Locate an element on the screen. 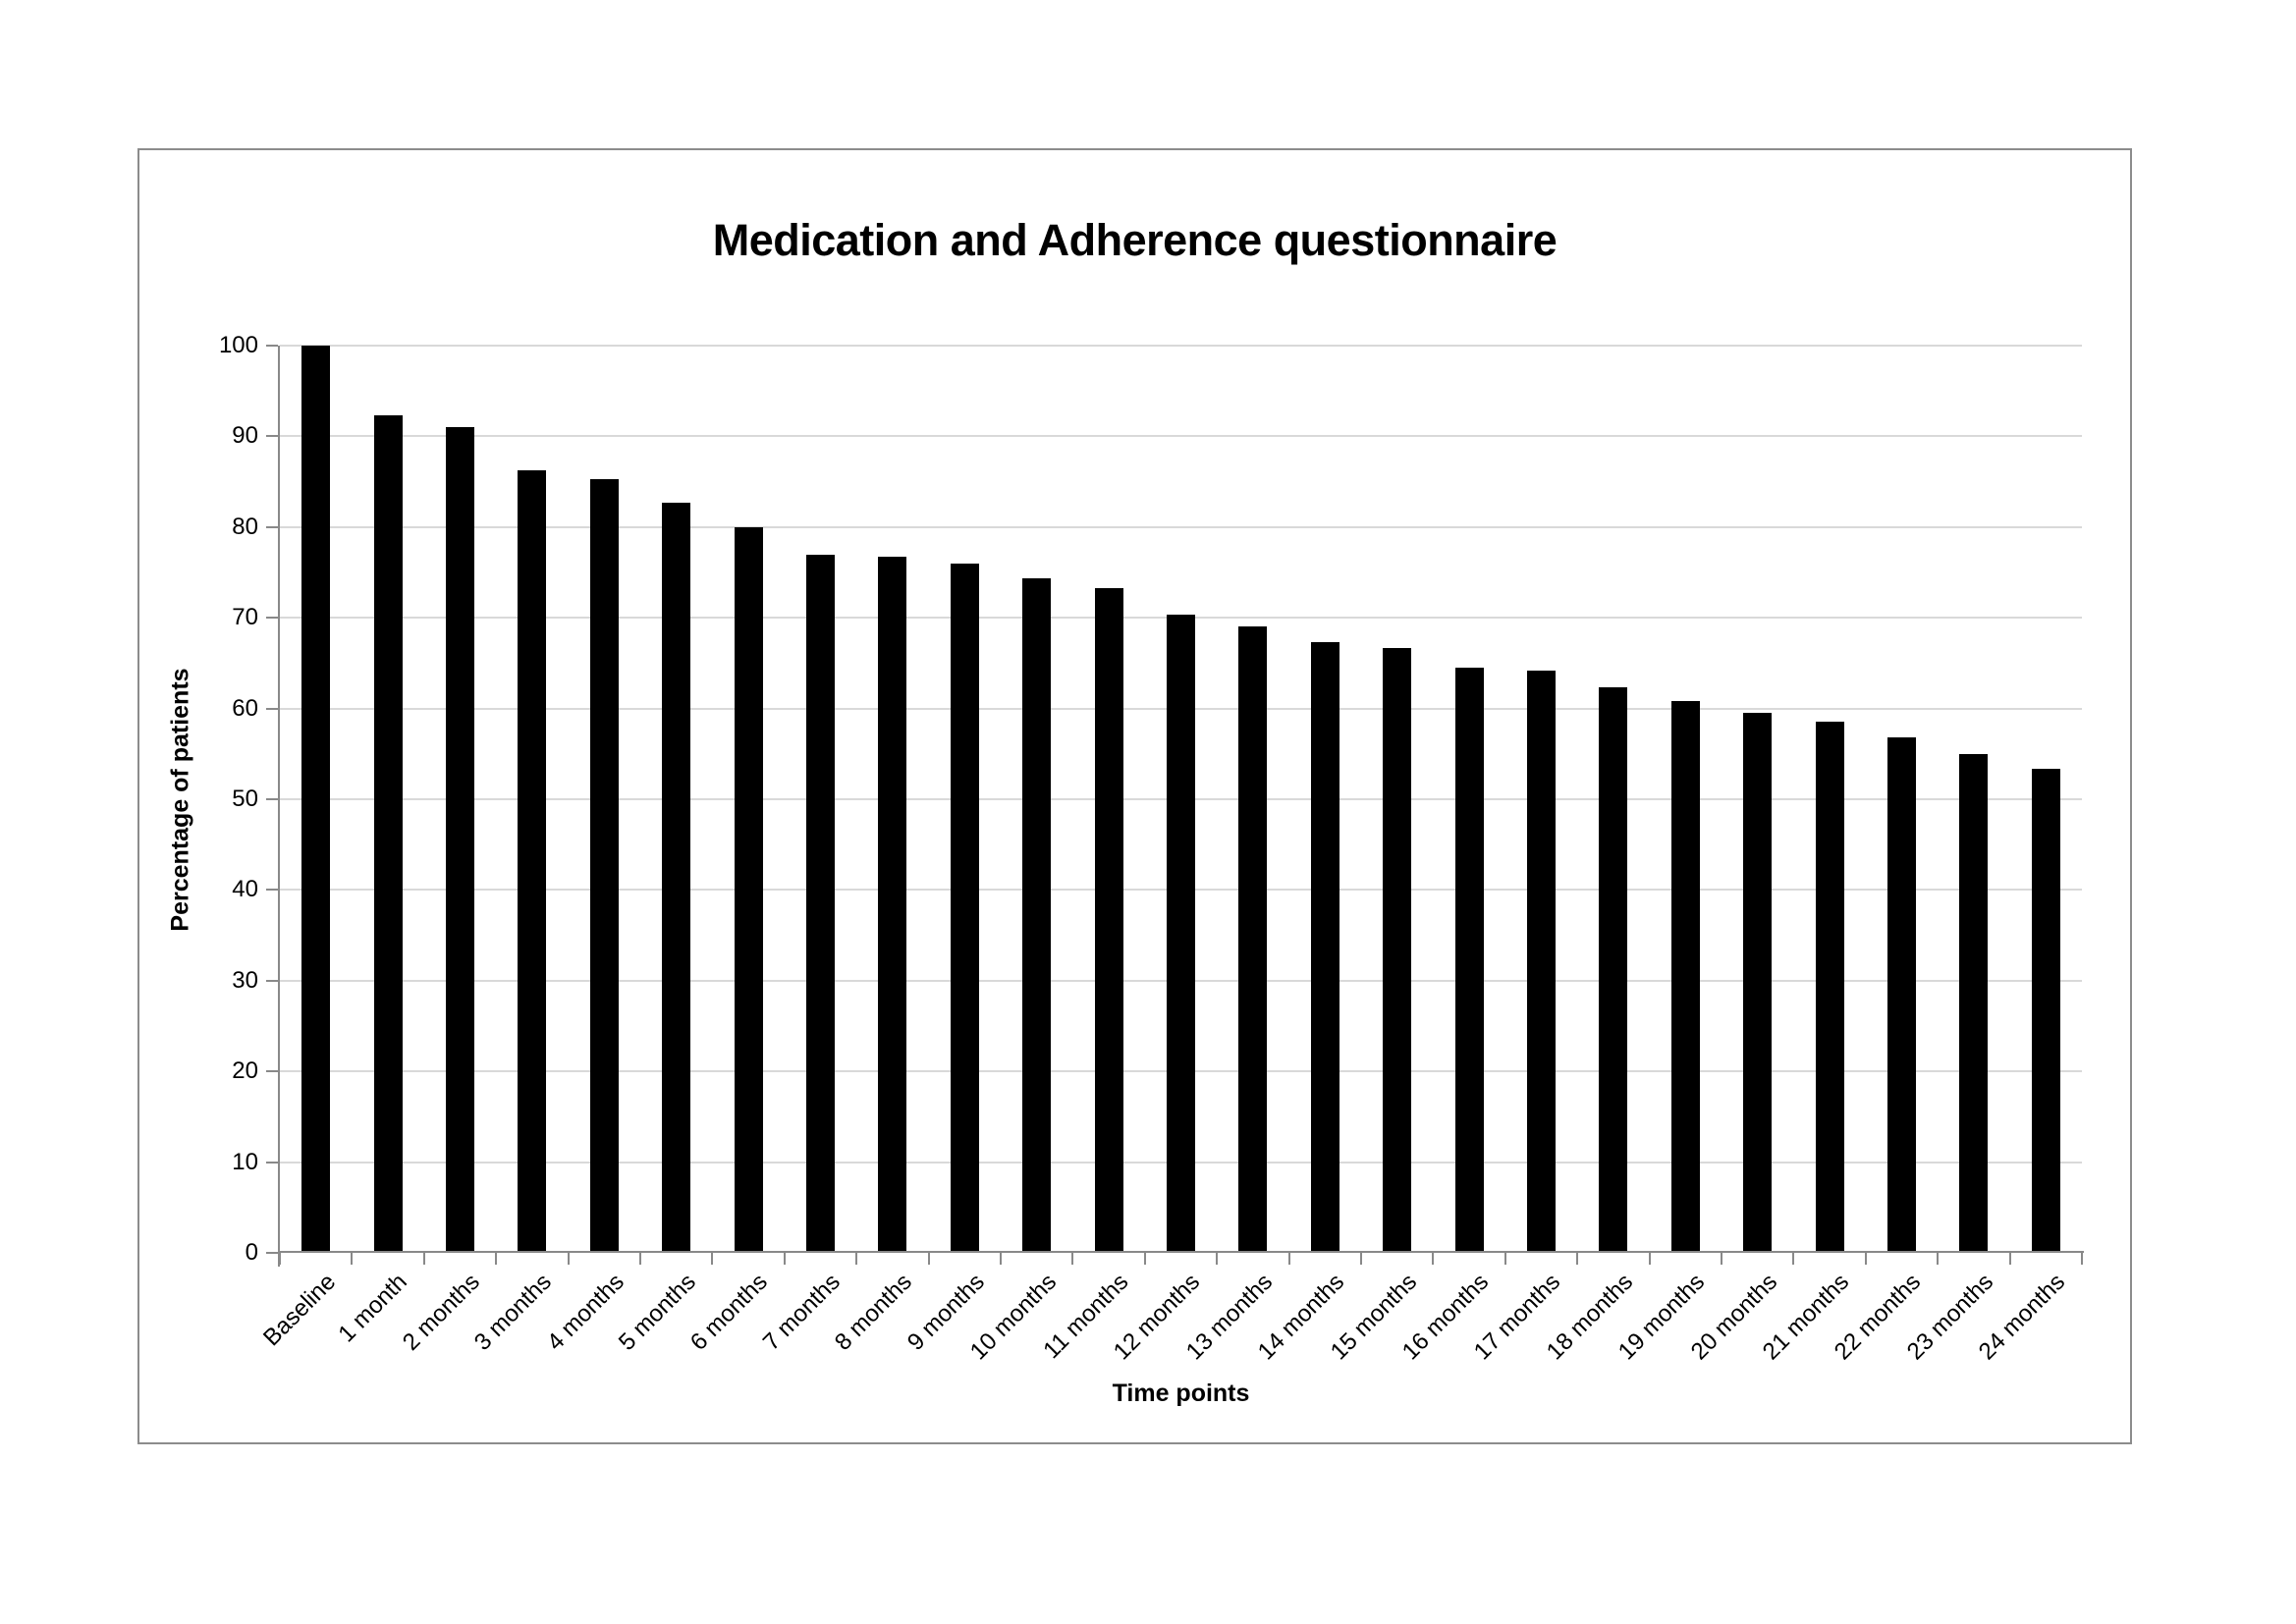  y-tick-label-20: 20 is located at coordinates (245, 1071).